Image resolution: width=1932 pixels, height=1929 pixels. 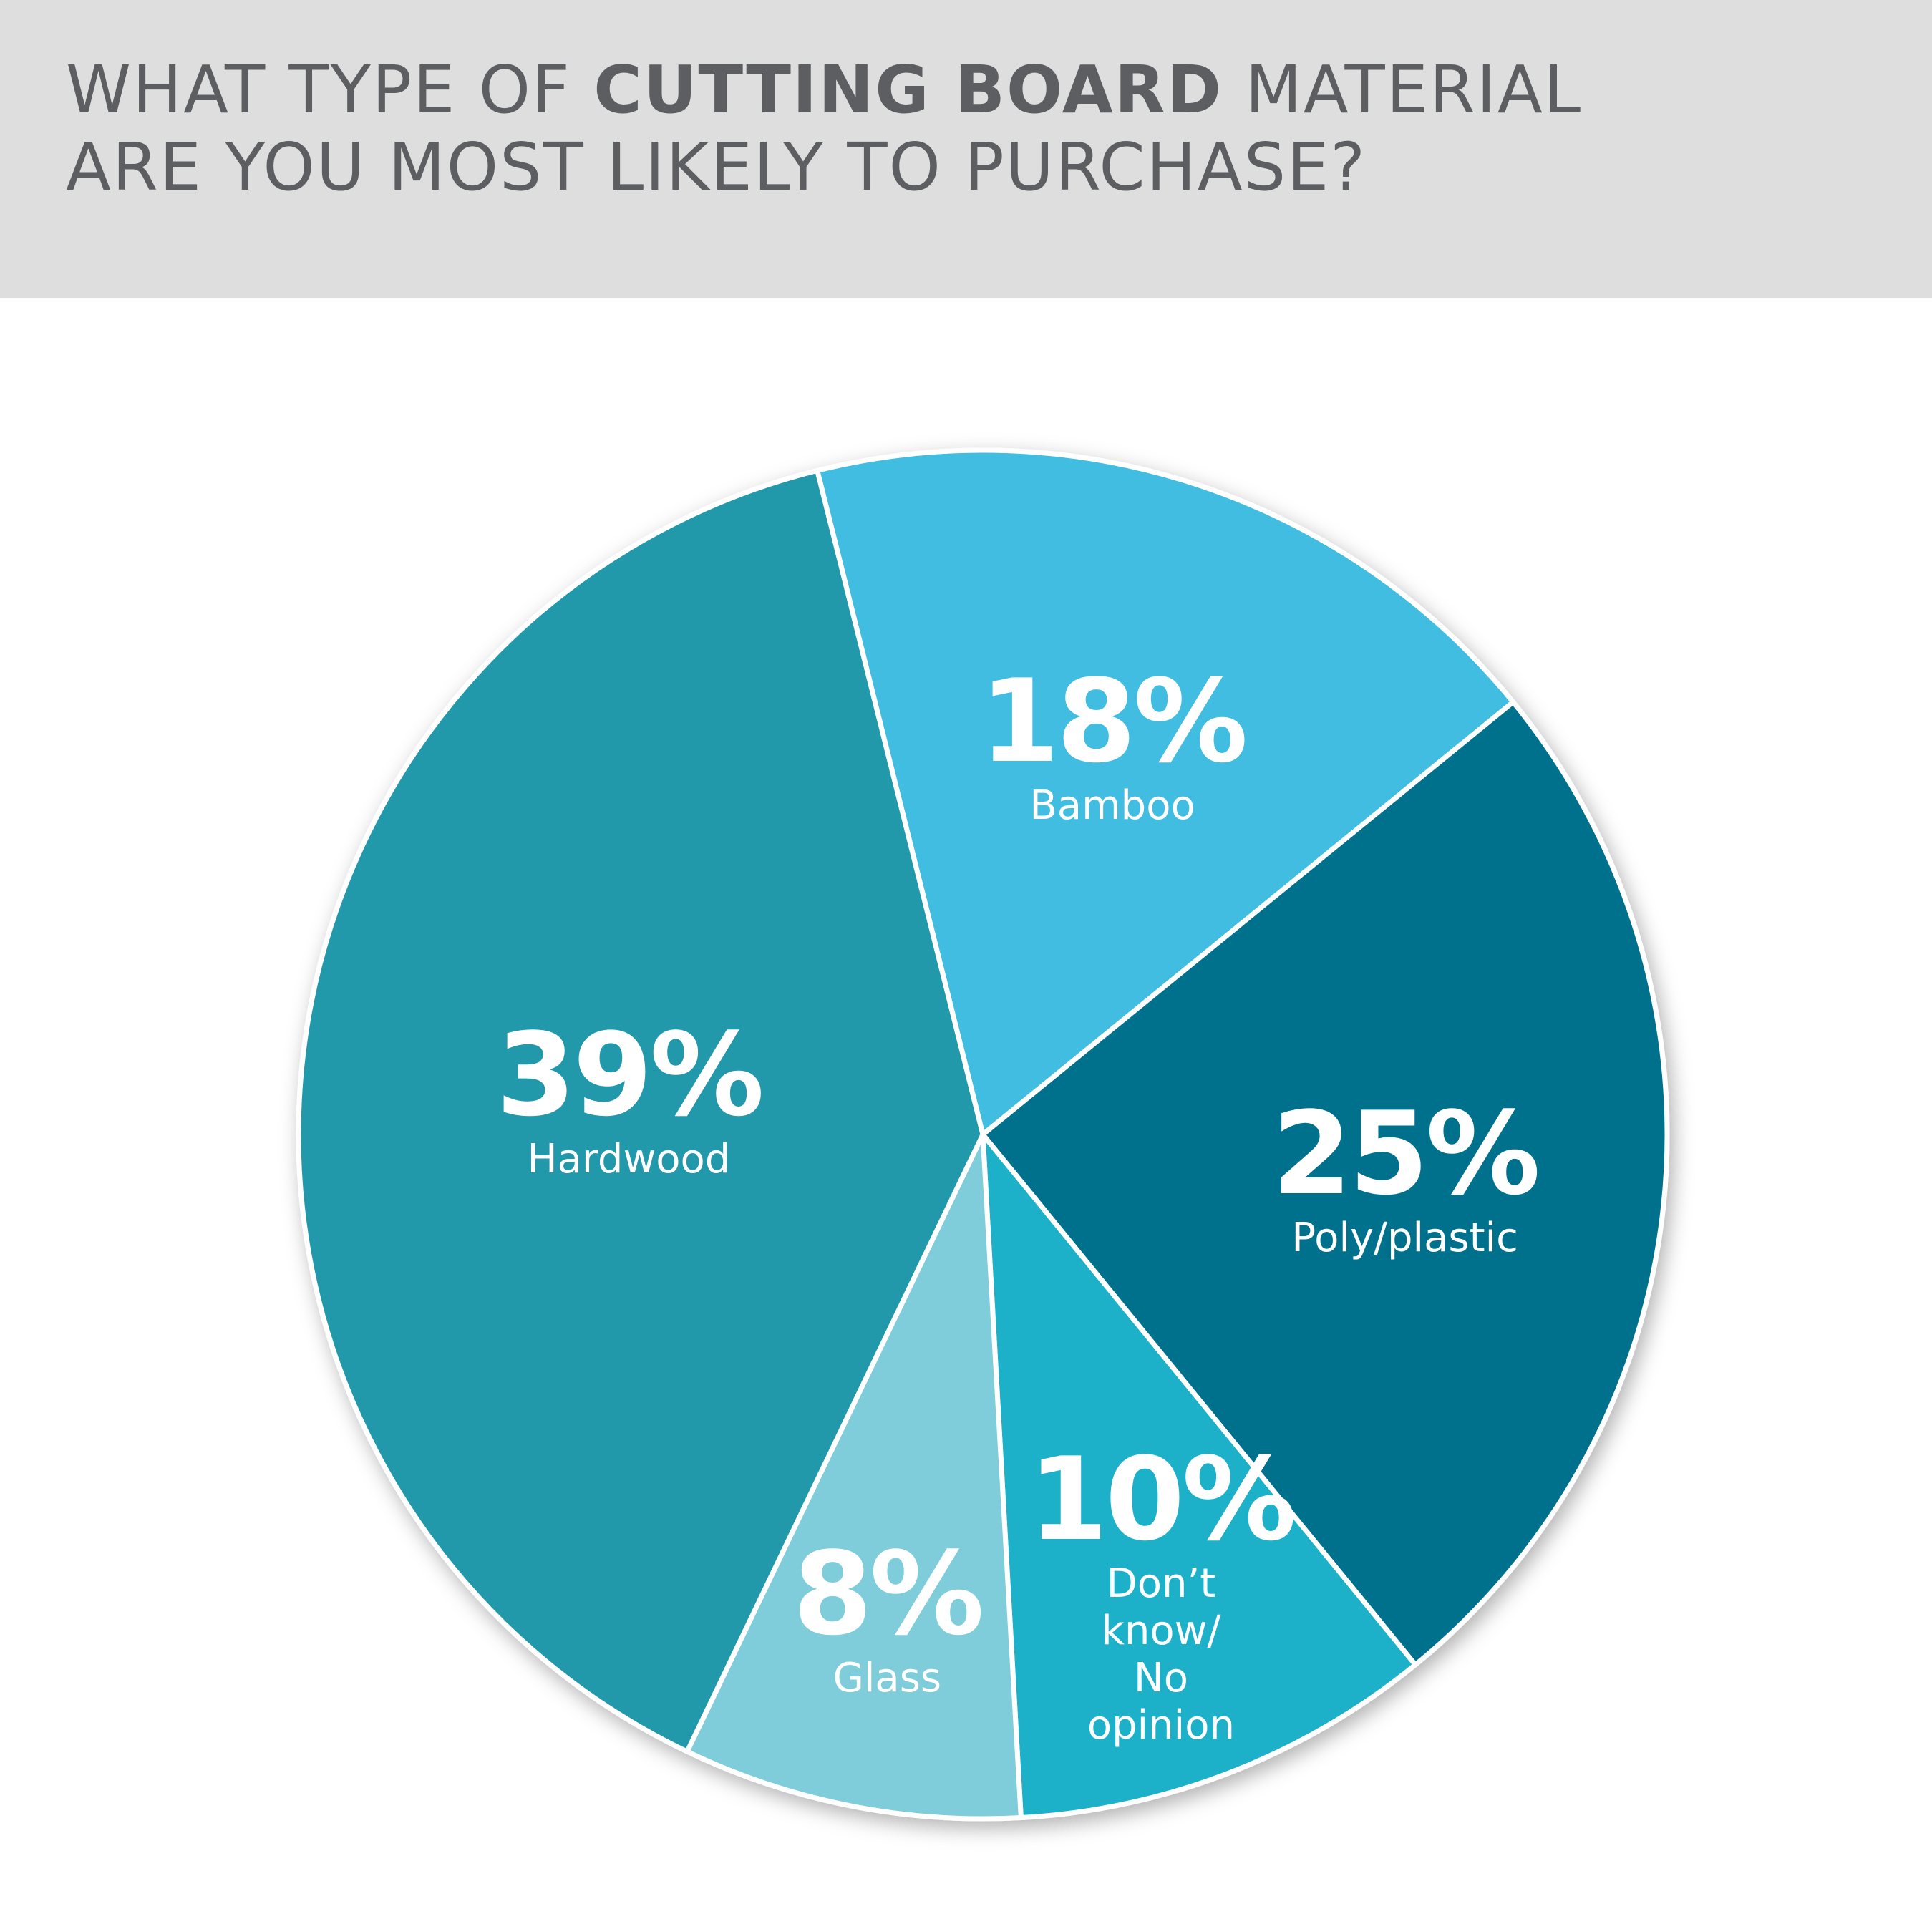 What do you see at coordinates (908, 90) in the screenshot?
I see `title-emphasis: CUTTING BOARD` at bounding box center [908, 90].